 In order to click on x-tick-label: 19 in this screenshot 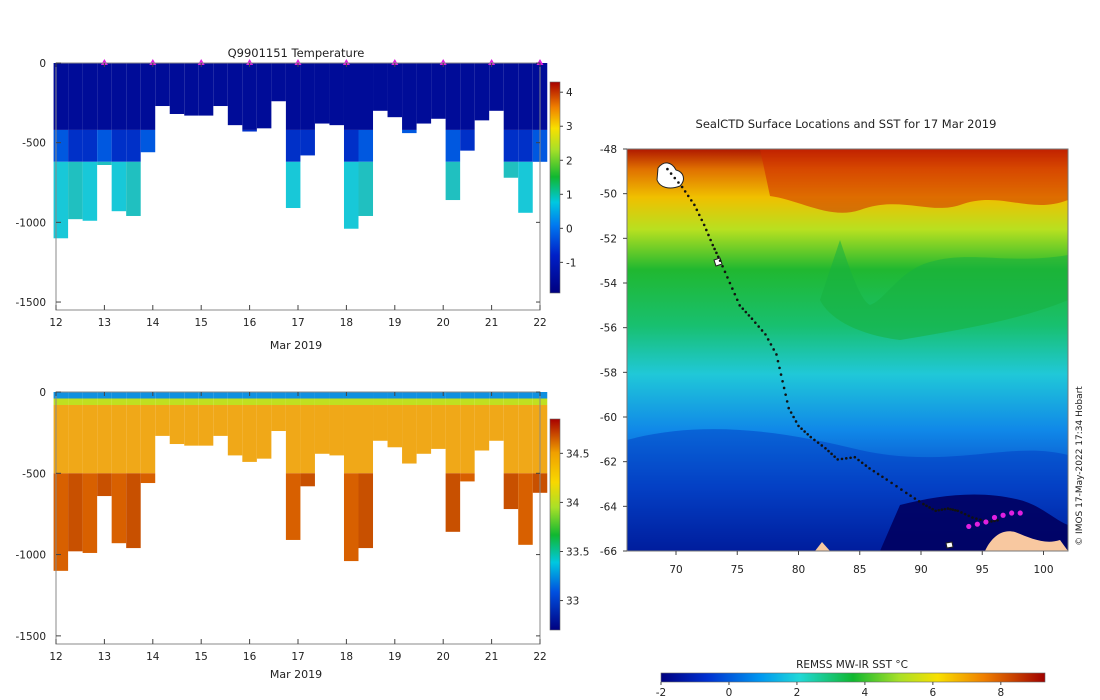, I will do `click(394, 323)`.